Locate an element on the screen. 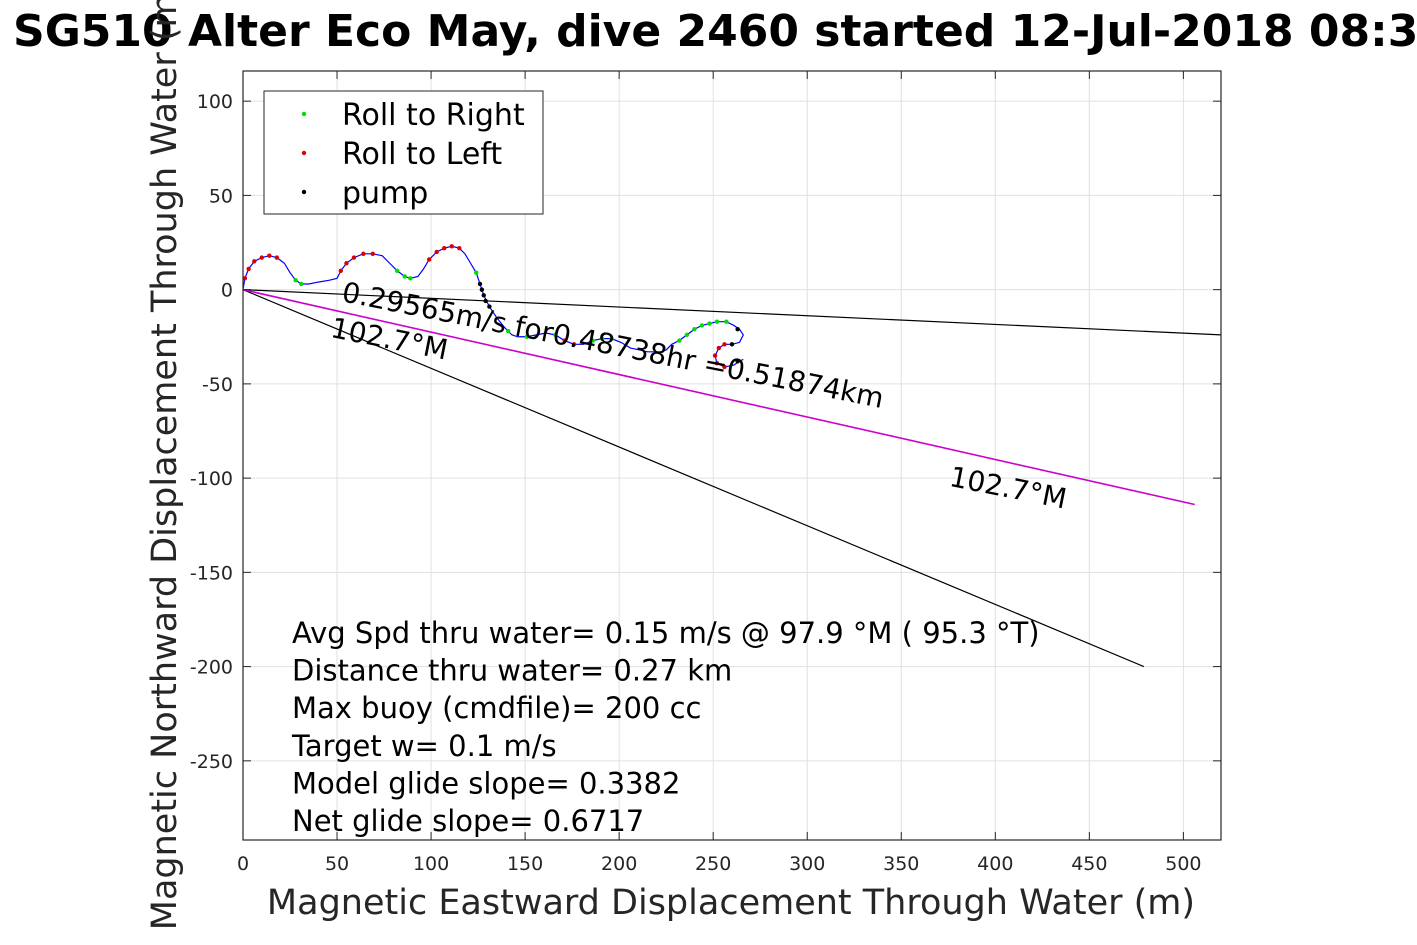  y-tick-label: -50 is located at coordinates (217, 385).